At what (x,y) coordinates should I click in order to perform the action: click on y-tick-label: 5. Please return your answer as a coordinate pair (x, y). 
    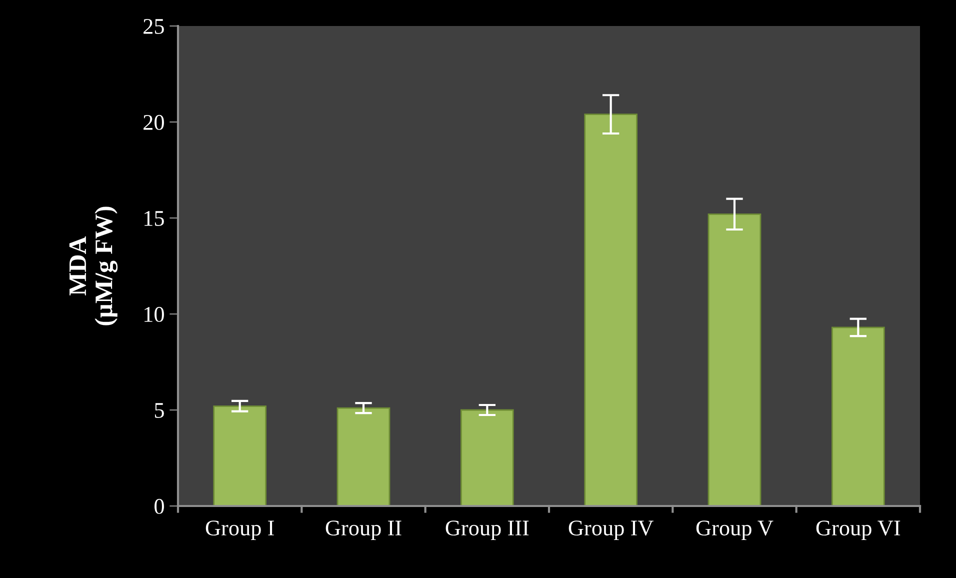
    Looking at the image, I should click on (159, 410).